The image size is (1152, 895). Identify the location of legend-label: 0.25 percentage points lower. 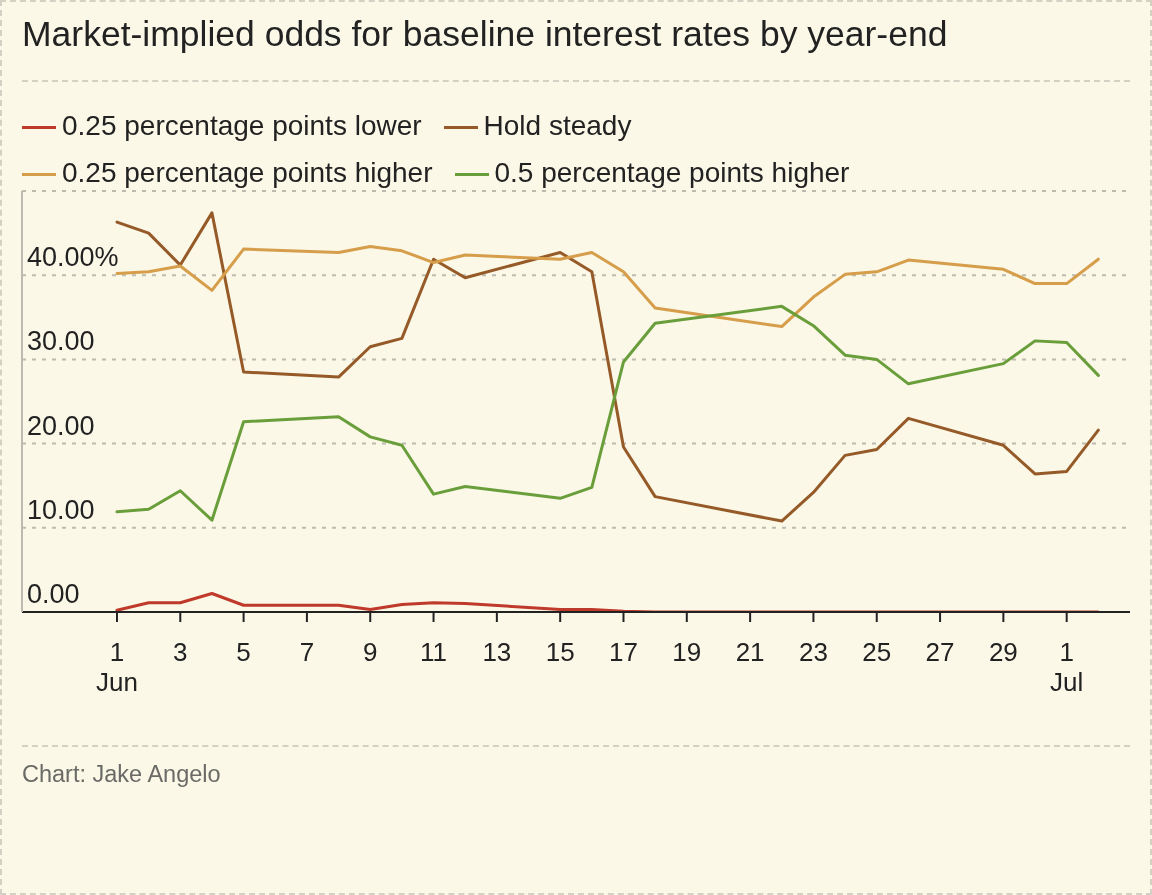
(242, 125).